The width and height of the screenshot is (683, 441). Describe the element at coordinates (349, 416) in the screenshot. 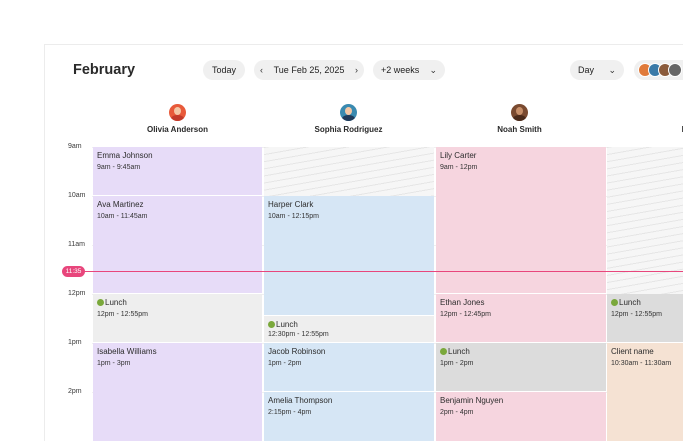

I see `event-amelia-thompson: Amelia Thompson 2:15pm - 4pm` at that location.